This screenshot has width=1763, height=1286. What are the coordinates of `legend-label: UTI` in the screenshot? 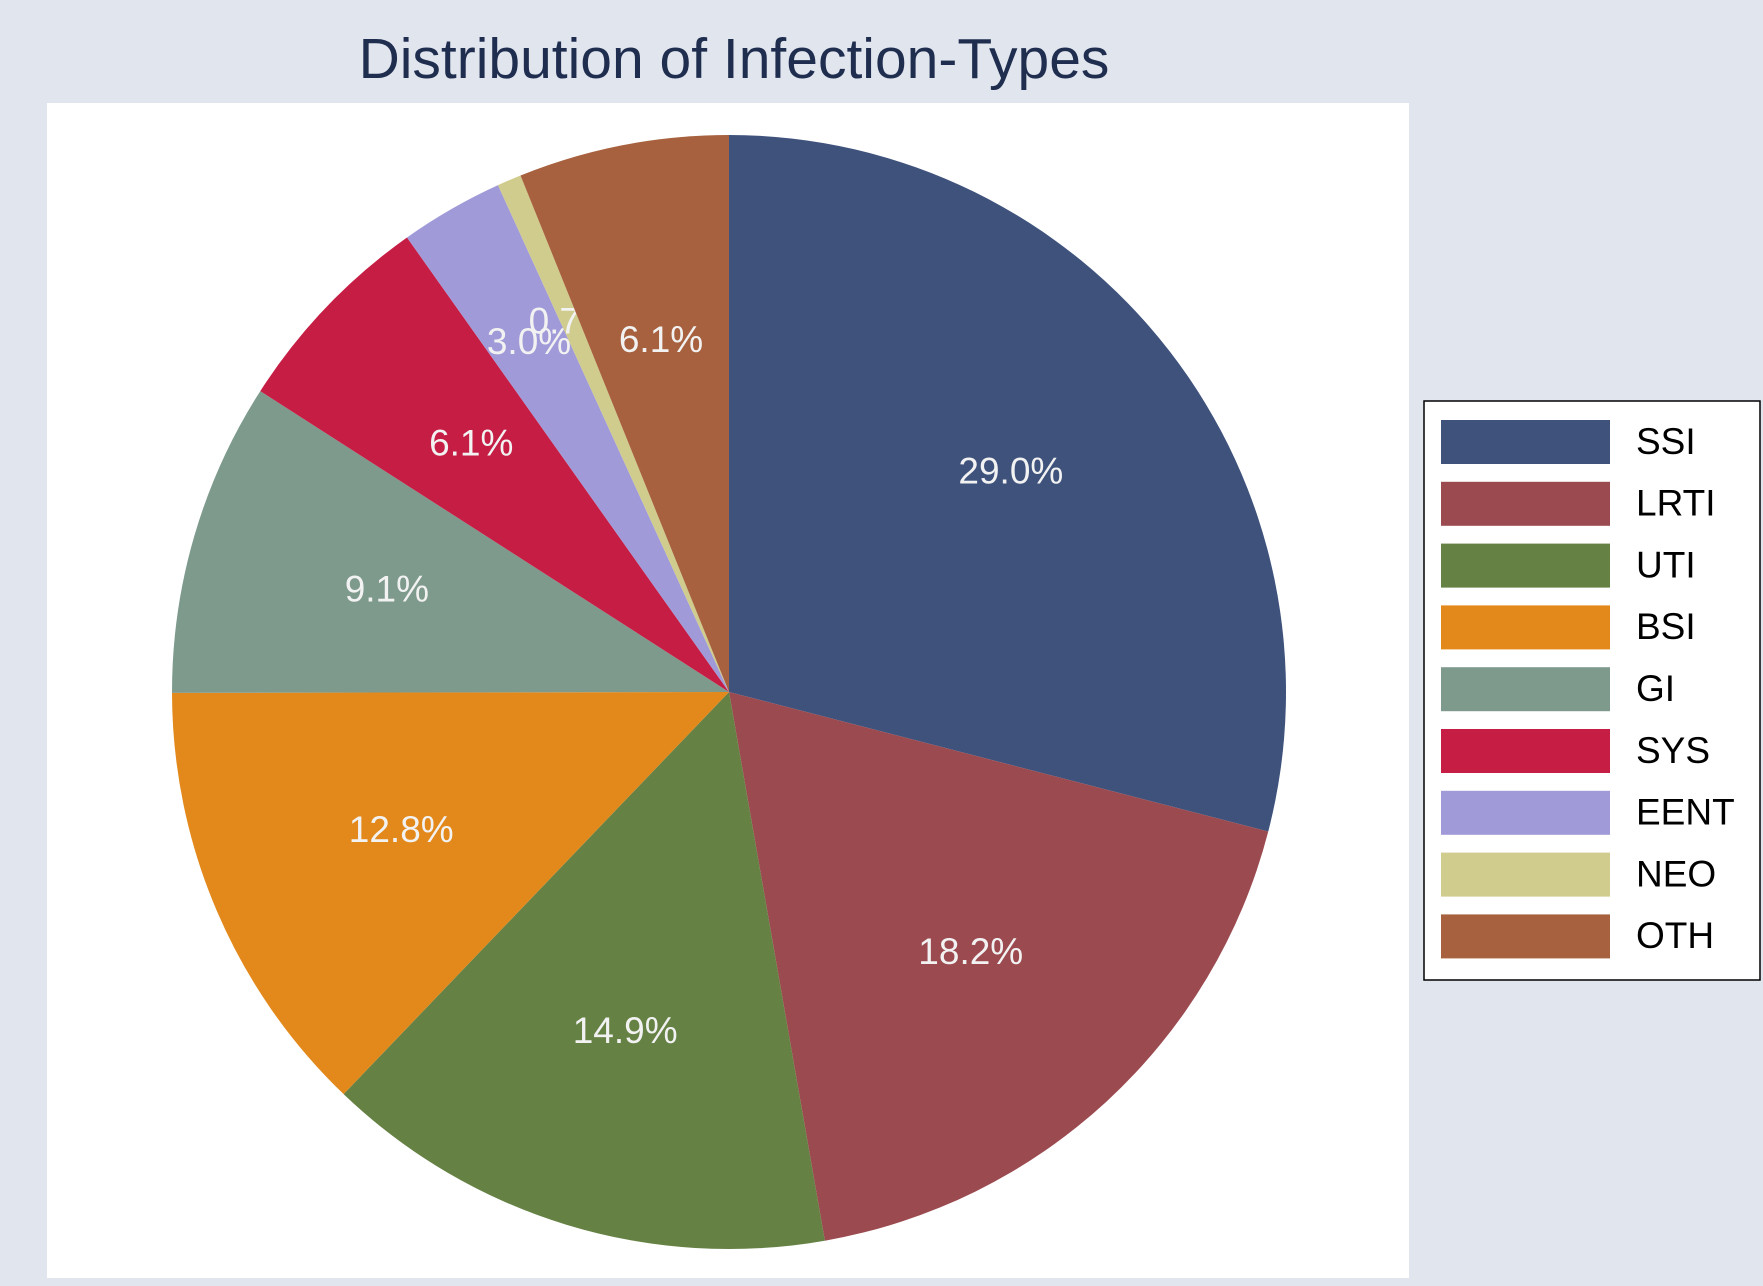 It's located at (1666, 564).